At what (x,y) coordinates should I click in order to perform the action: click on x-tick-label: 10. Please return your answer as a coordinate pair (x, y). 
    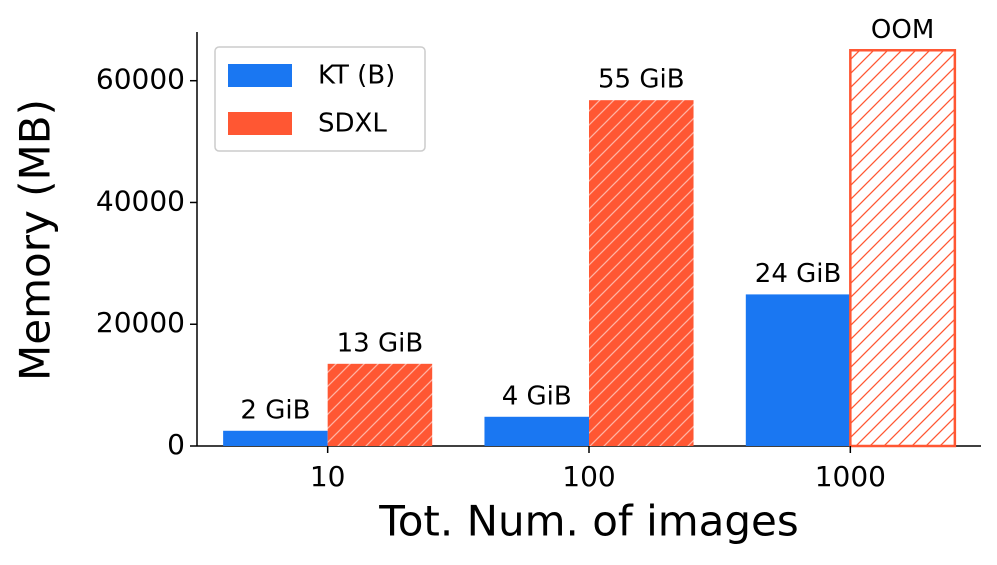
    Looking at the image, I should click on (328, 476).